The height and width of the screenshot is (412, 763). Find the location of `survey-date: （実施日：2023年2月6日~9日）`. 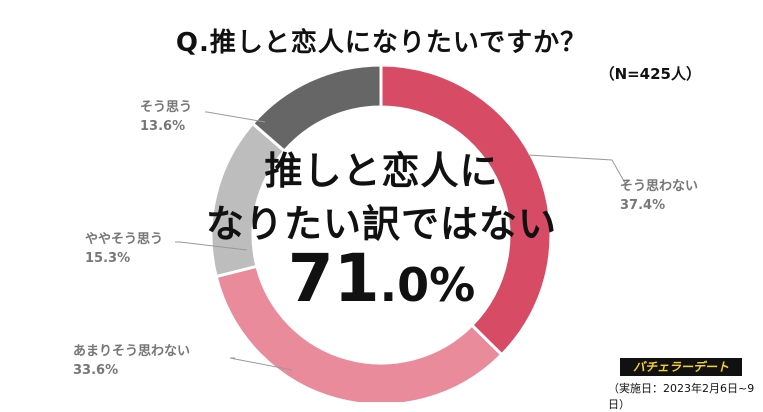

survey-date: （実施日：2023年2月6日~9日） is located at coordinates (681, 396).